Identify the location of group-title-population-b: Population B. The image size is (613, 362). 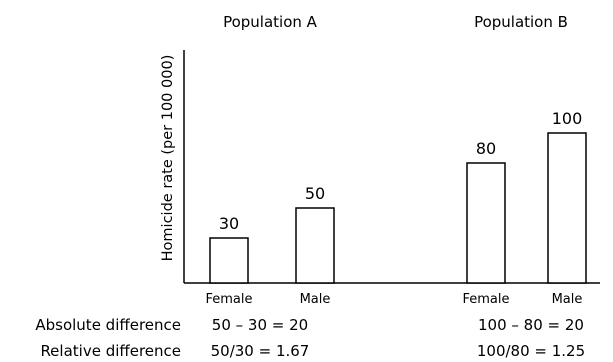
(521, 22).